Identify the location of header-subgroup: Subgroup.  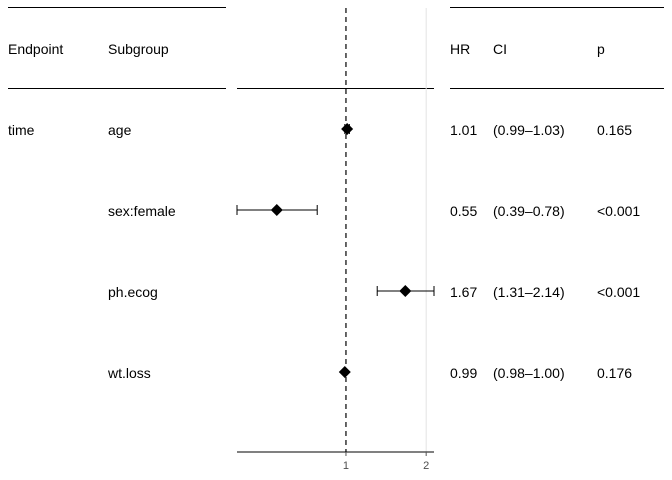
(138, 49).